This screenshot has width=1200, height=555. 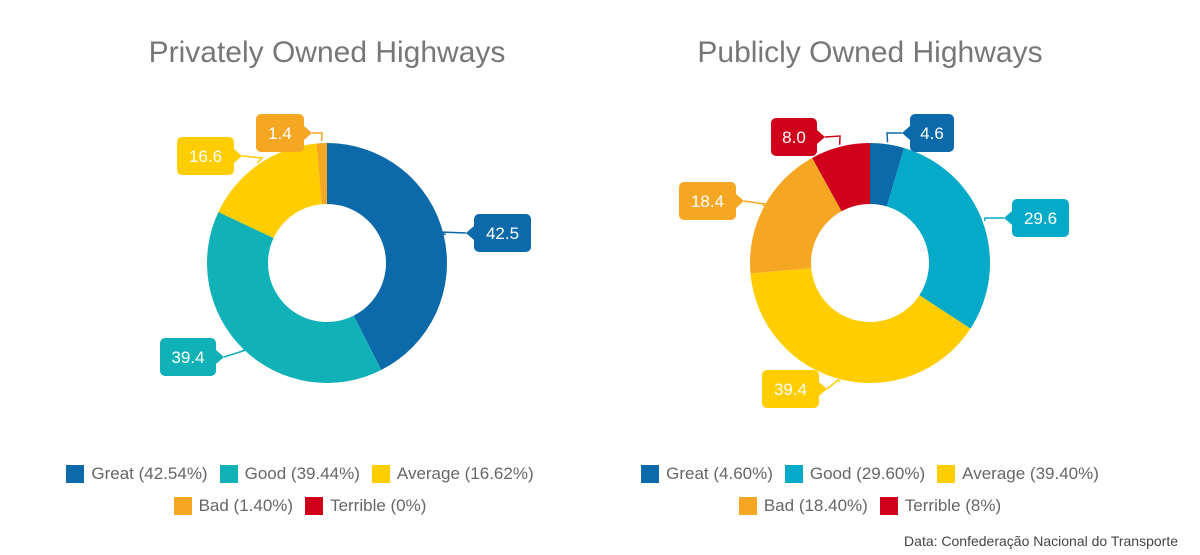 I want to click on legend-label: Great (42.54%), so click(x=149, y=473).